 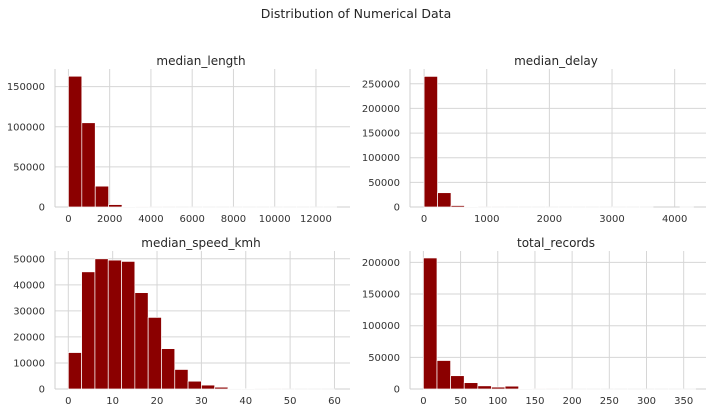 I want to click on x-tick-label: 150, so click(x=534, y=401).